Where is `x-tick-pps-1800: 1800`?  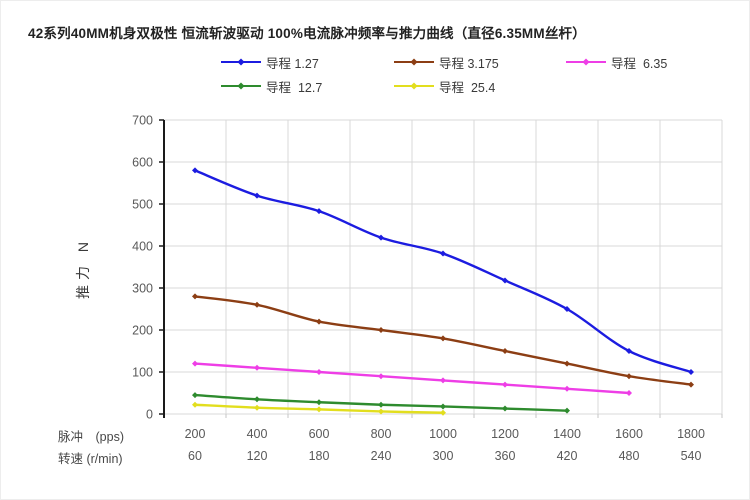 x-tick-pps-1800: 1800 is located at coordinates (691, 434).